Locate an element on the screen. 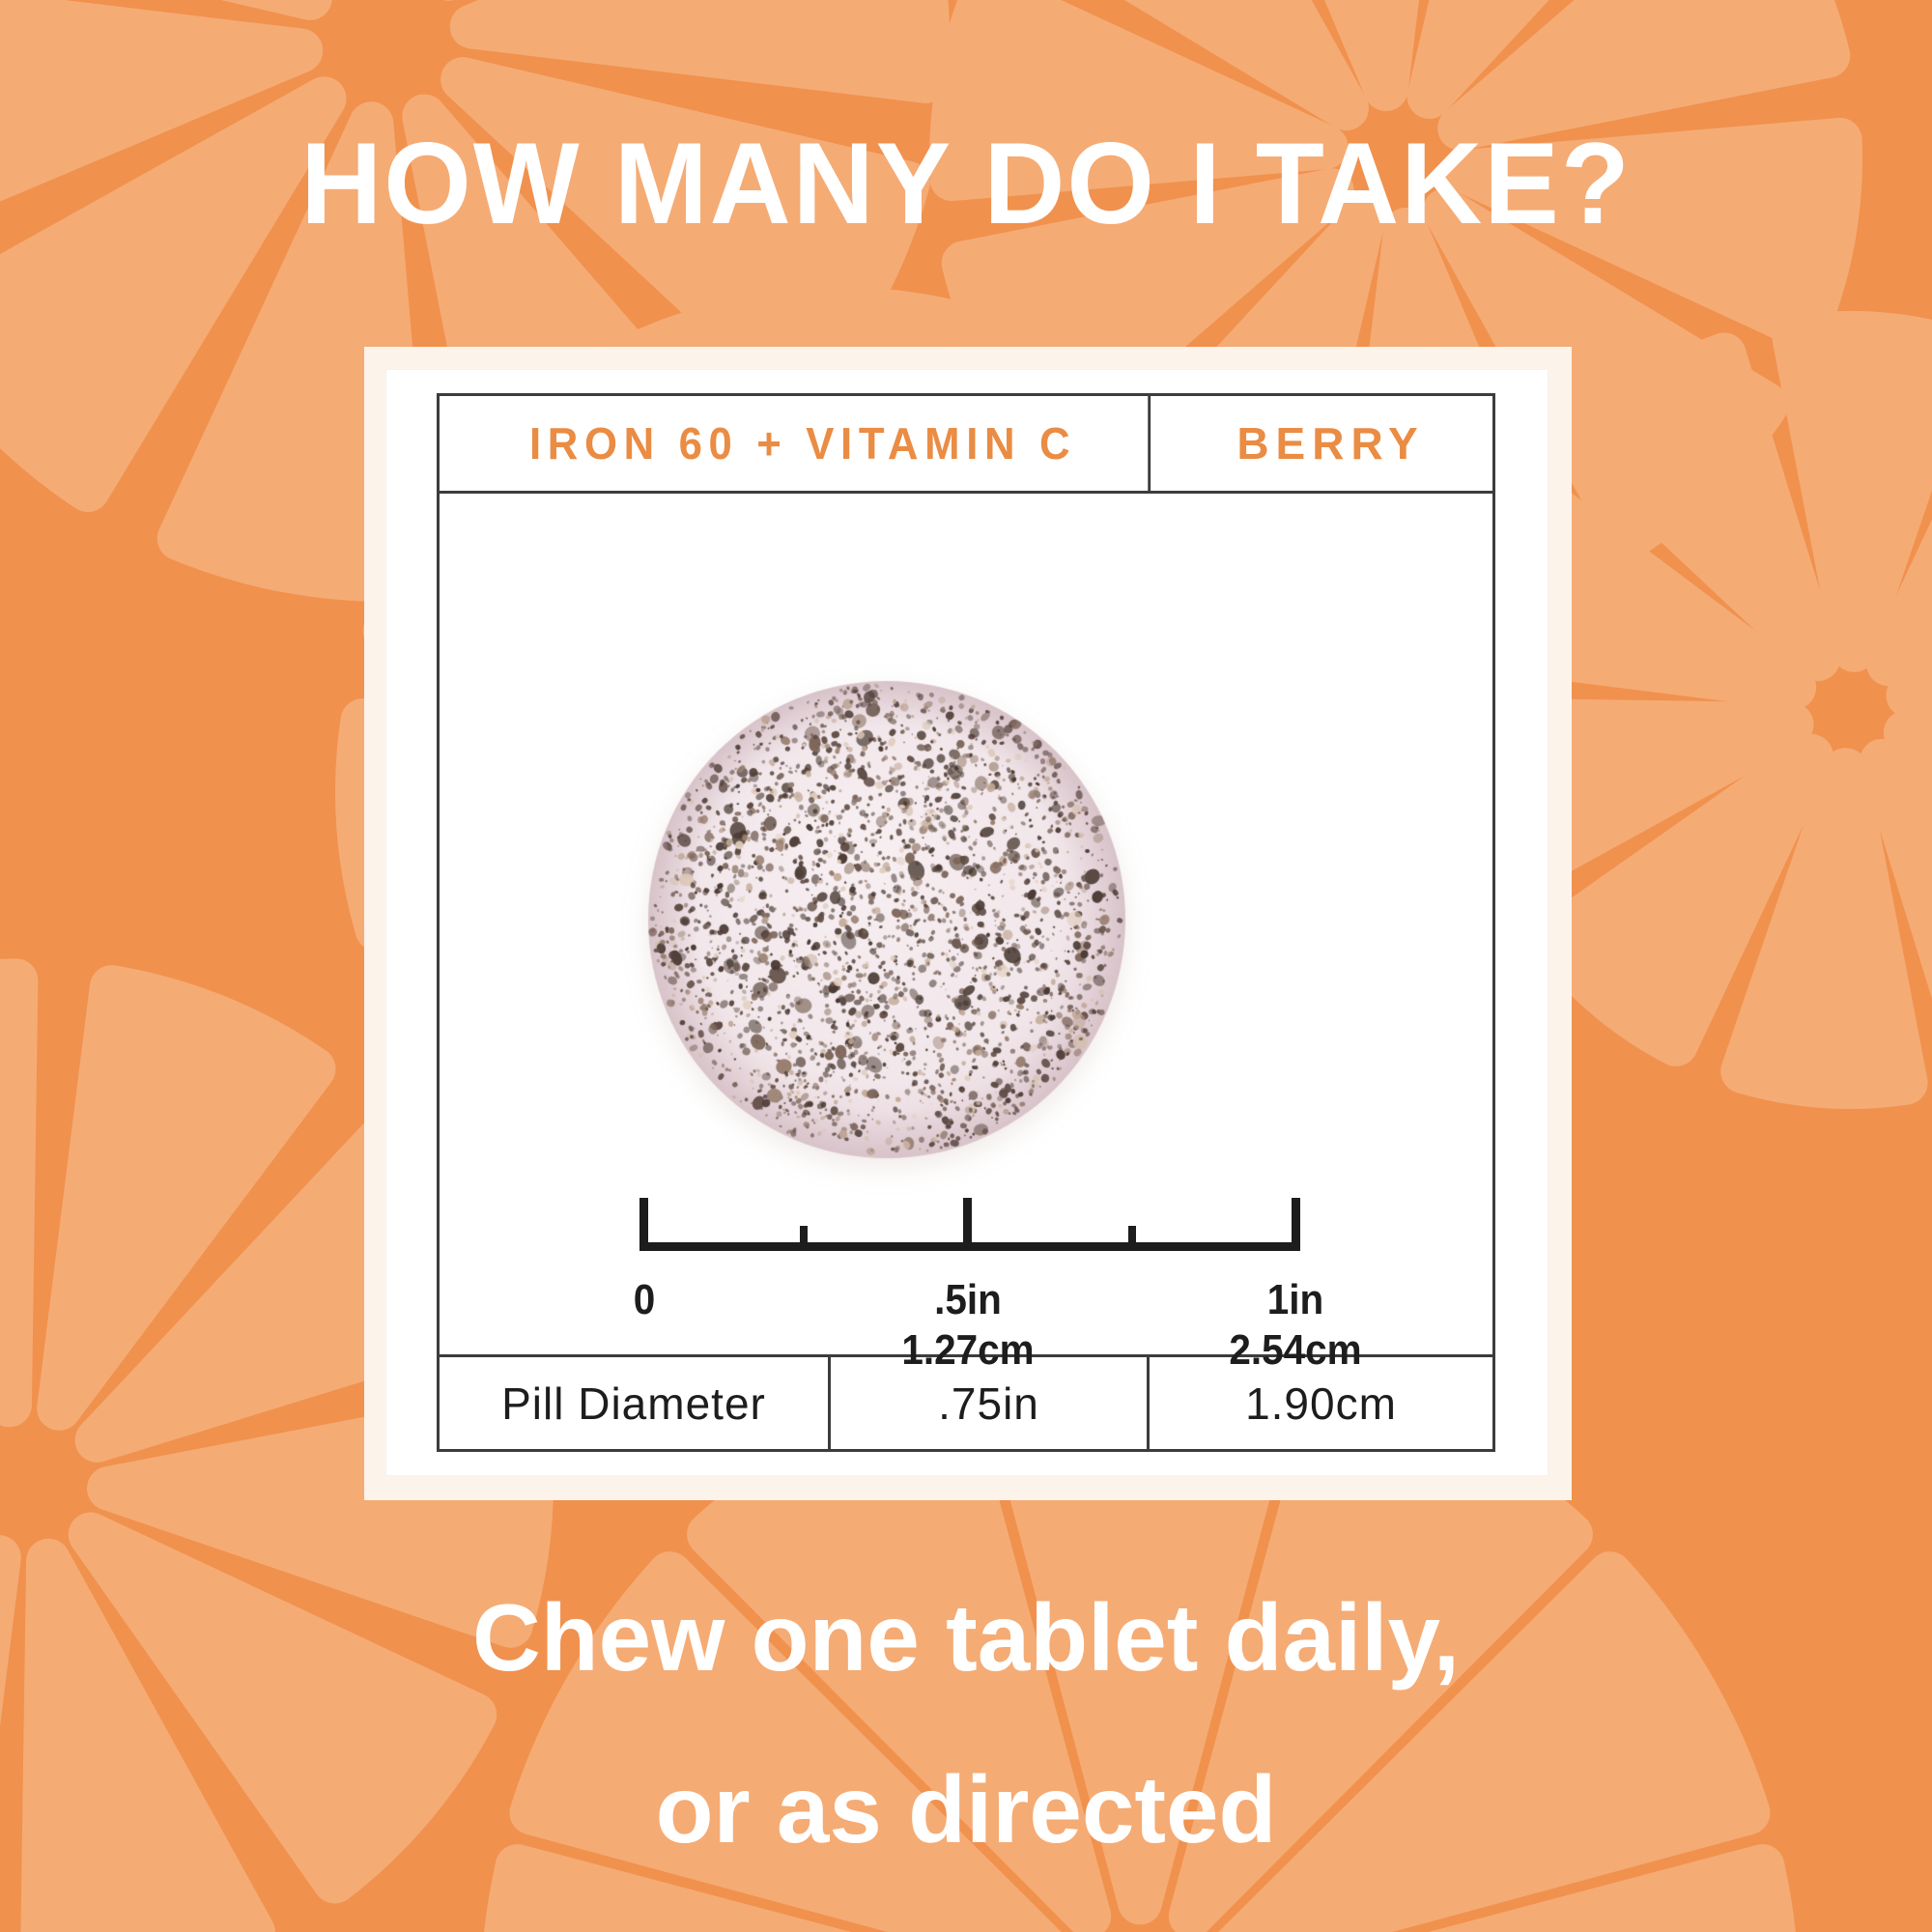 Image resolution: width=1932 pixels, height=1932 pixels. pill-diameter-label-cell: Pill Diameter is located at coordinates (635, 1403).